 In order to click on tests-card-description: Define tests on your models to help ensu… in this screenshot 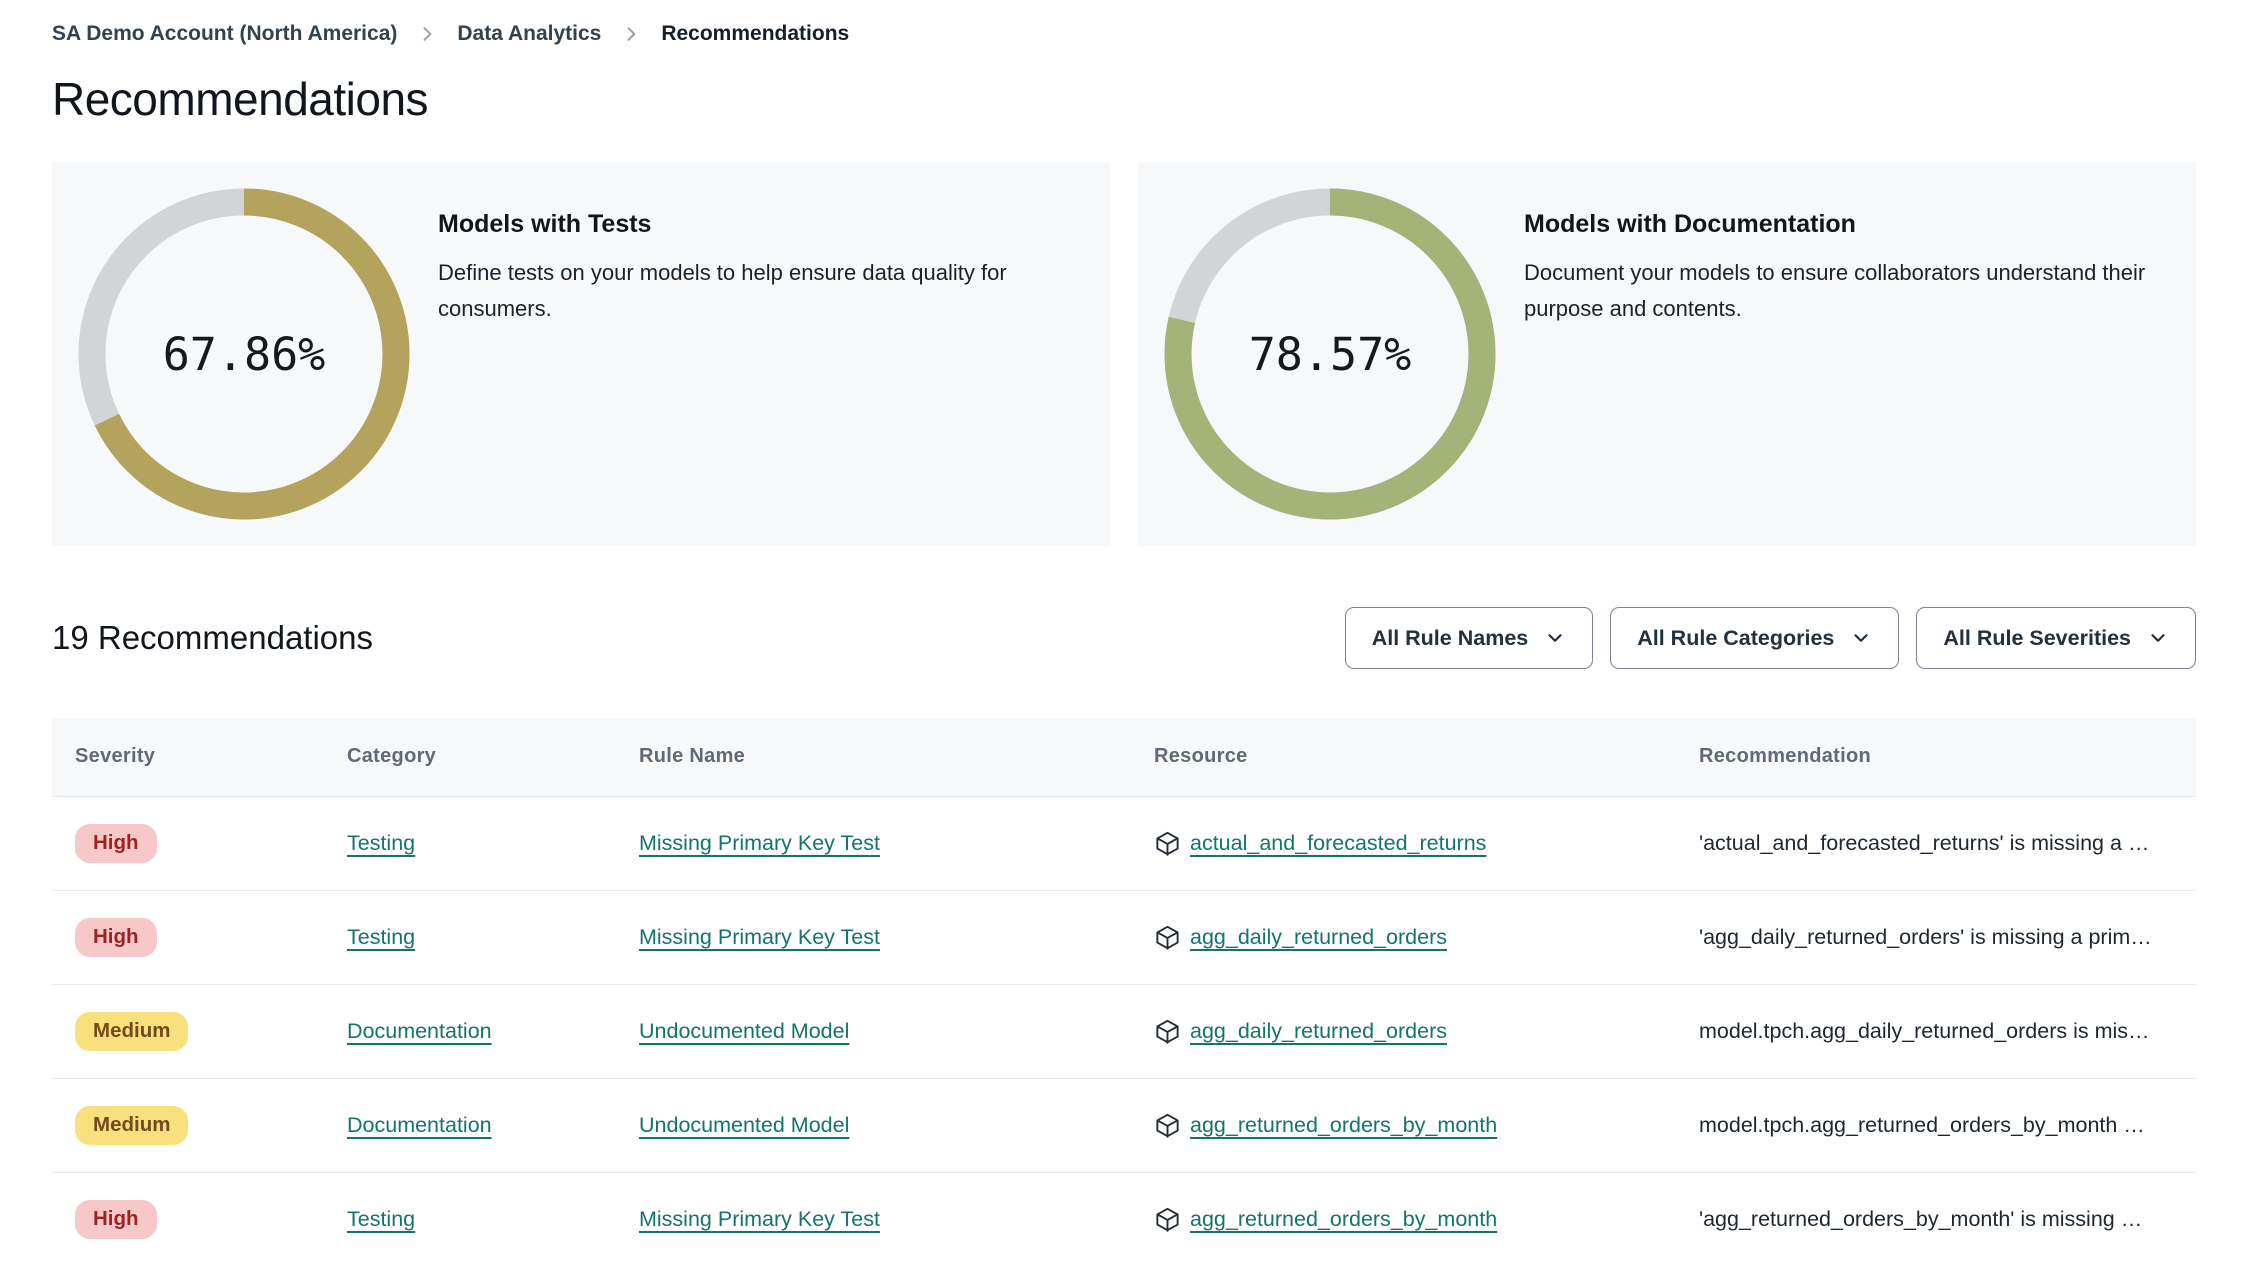, I will do `click(722, 290)`.